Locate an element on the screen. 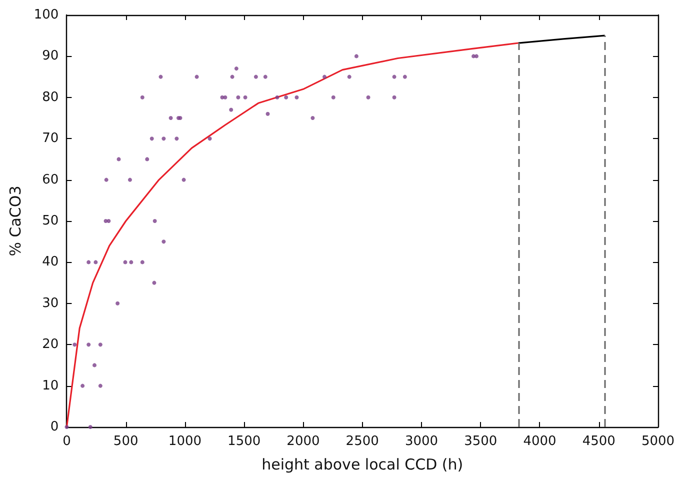 This screenshot has height=477, width=678. x-tick-label: 500 is located at coordinates (125, 441).